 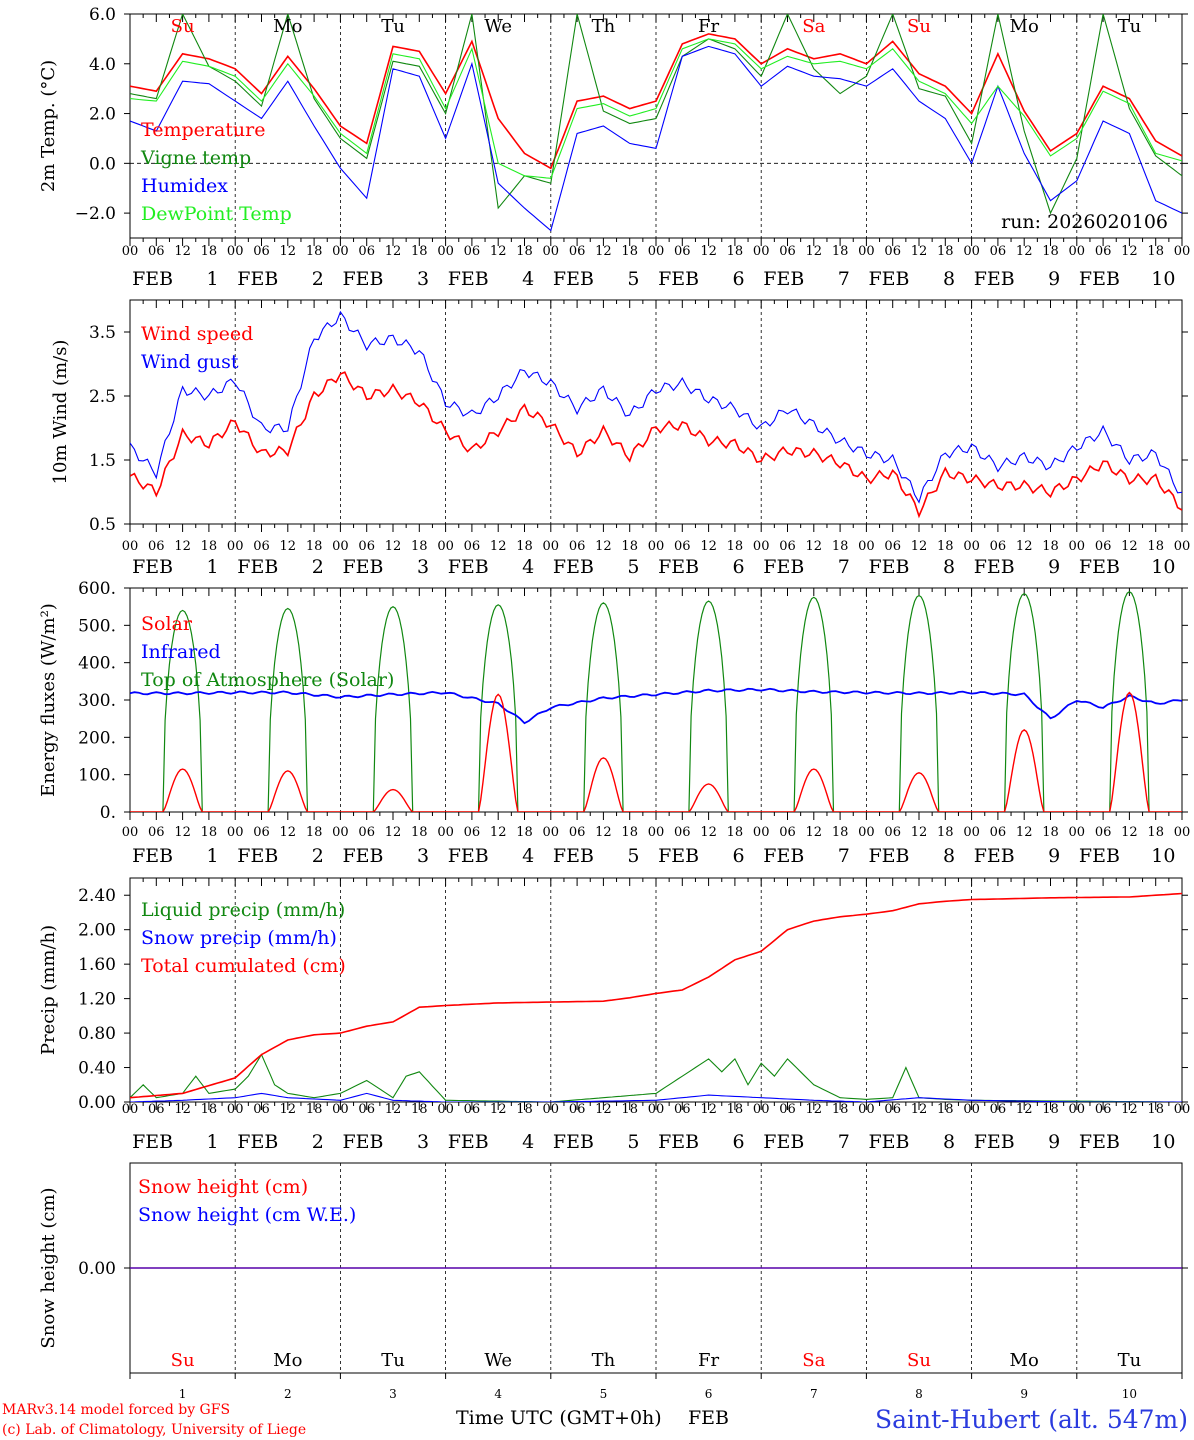 I want to click on y-tick-label: 200., so click(x=97, y=738).